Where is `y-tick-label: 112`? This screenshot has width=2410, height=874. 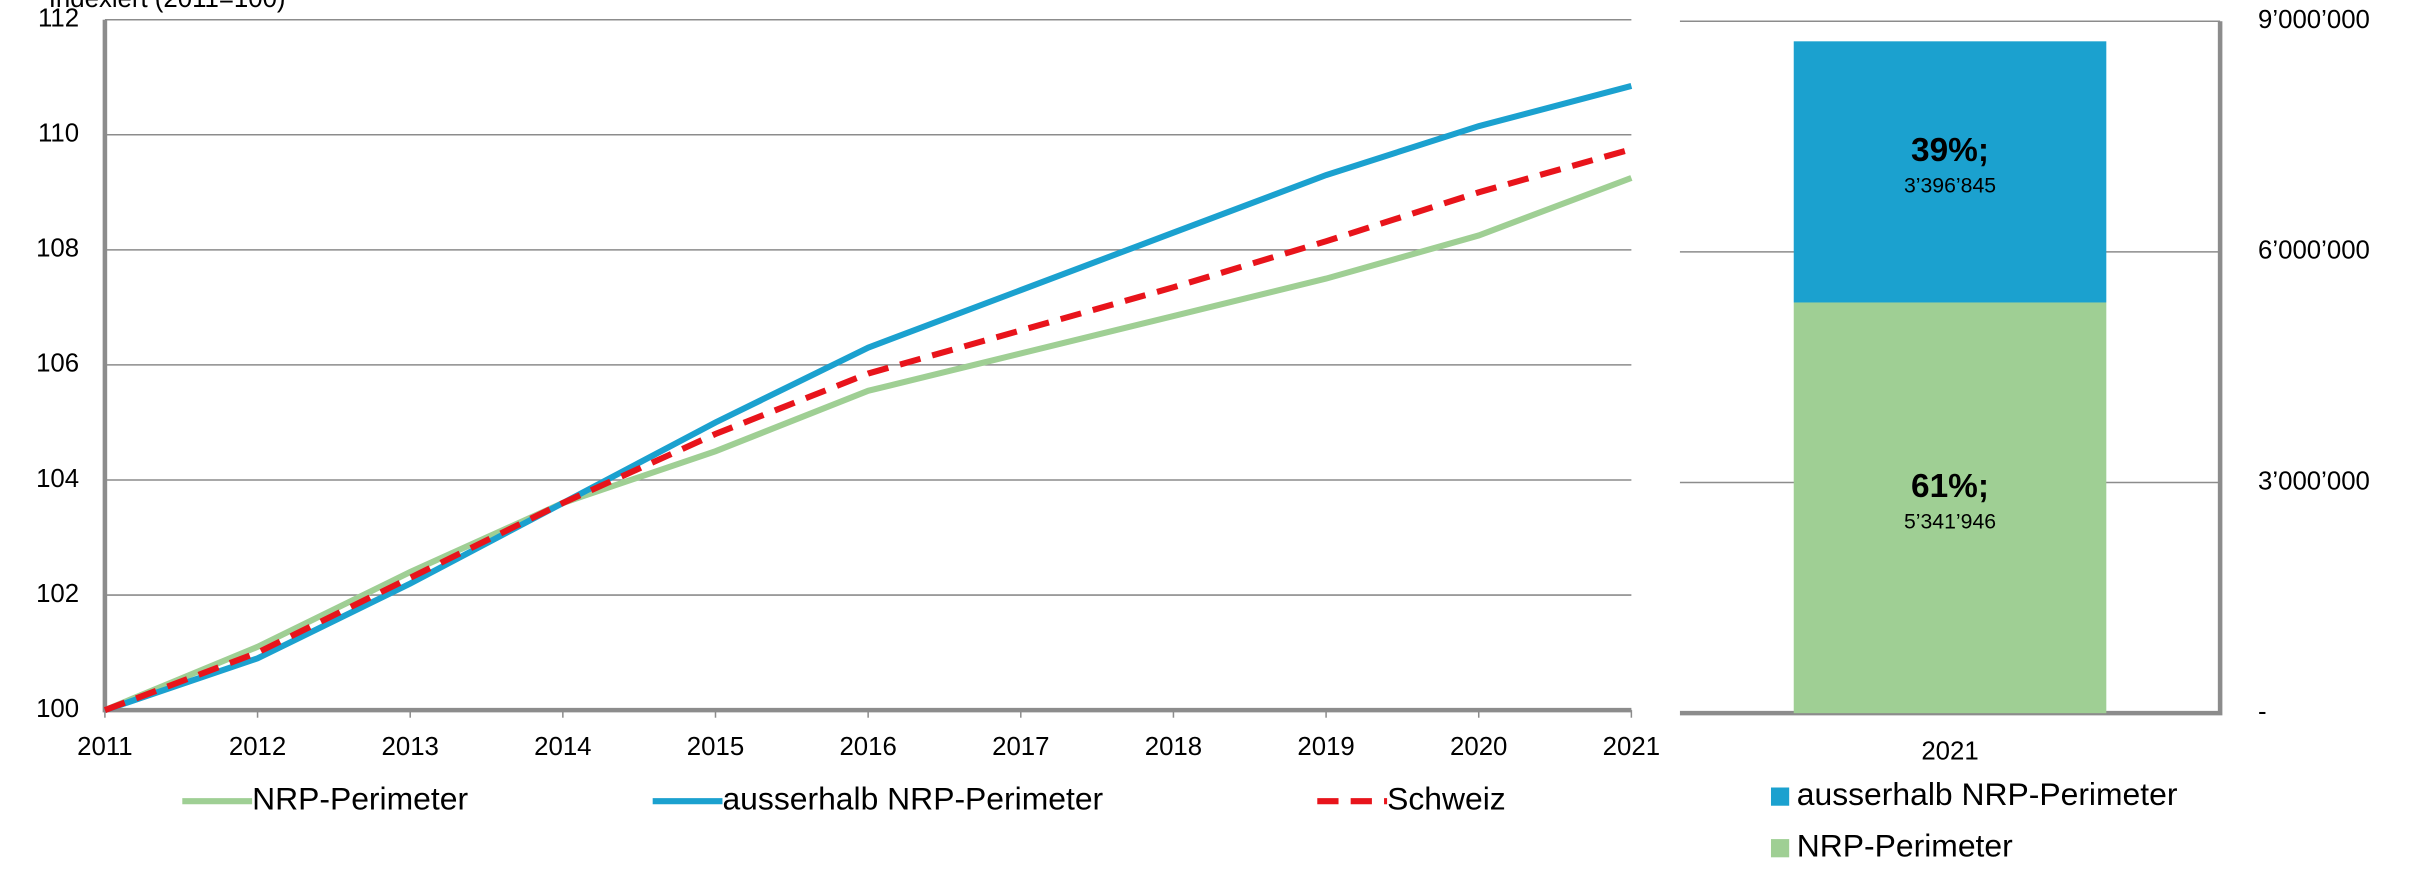
y-tick-label: 112 is located at coordinates (58, 19).